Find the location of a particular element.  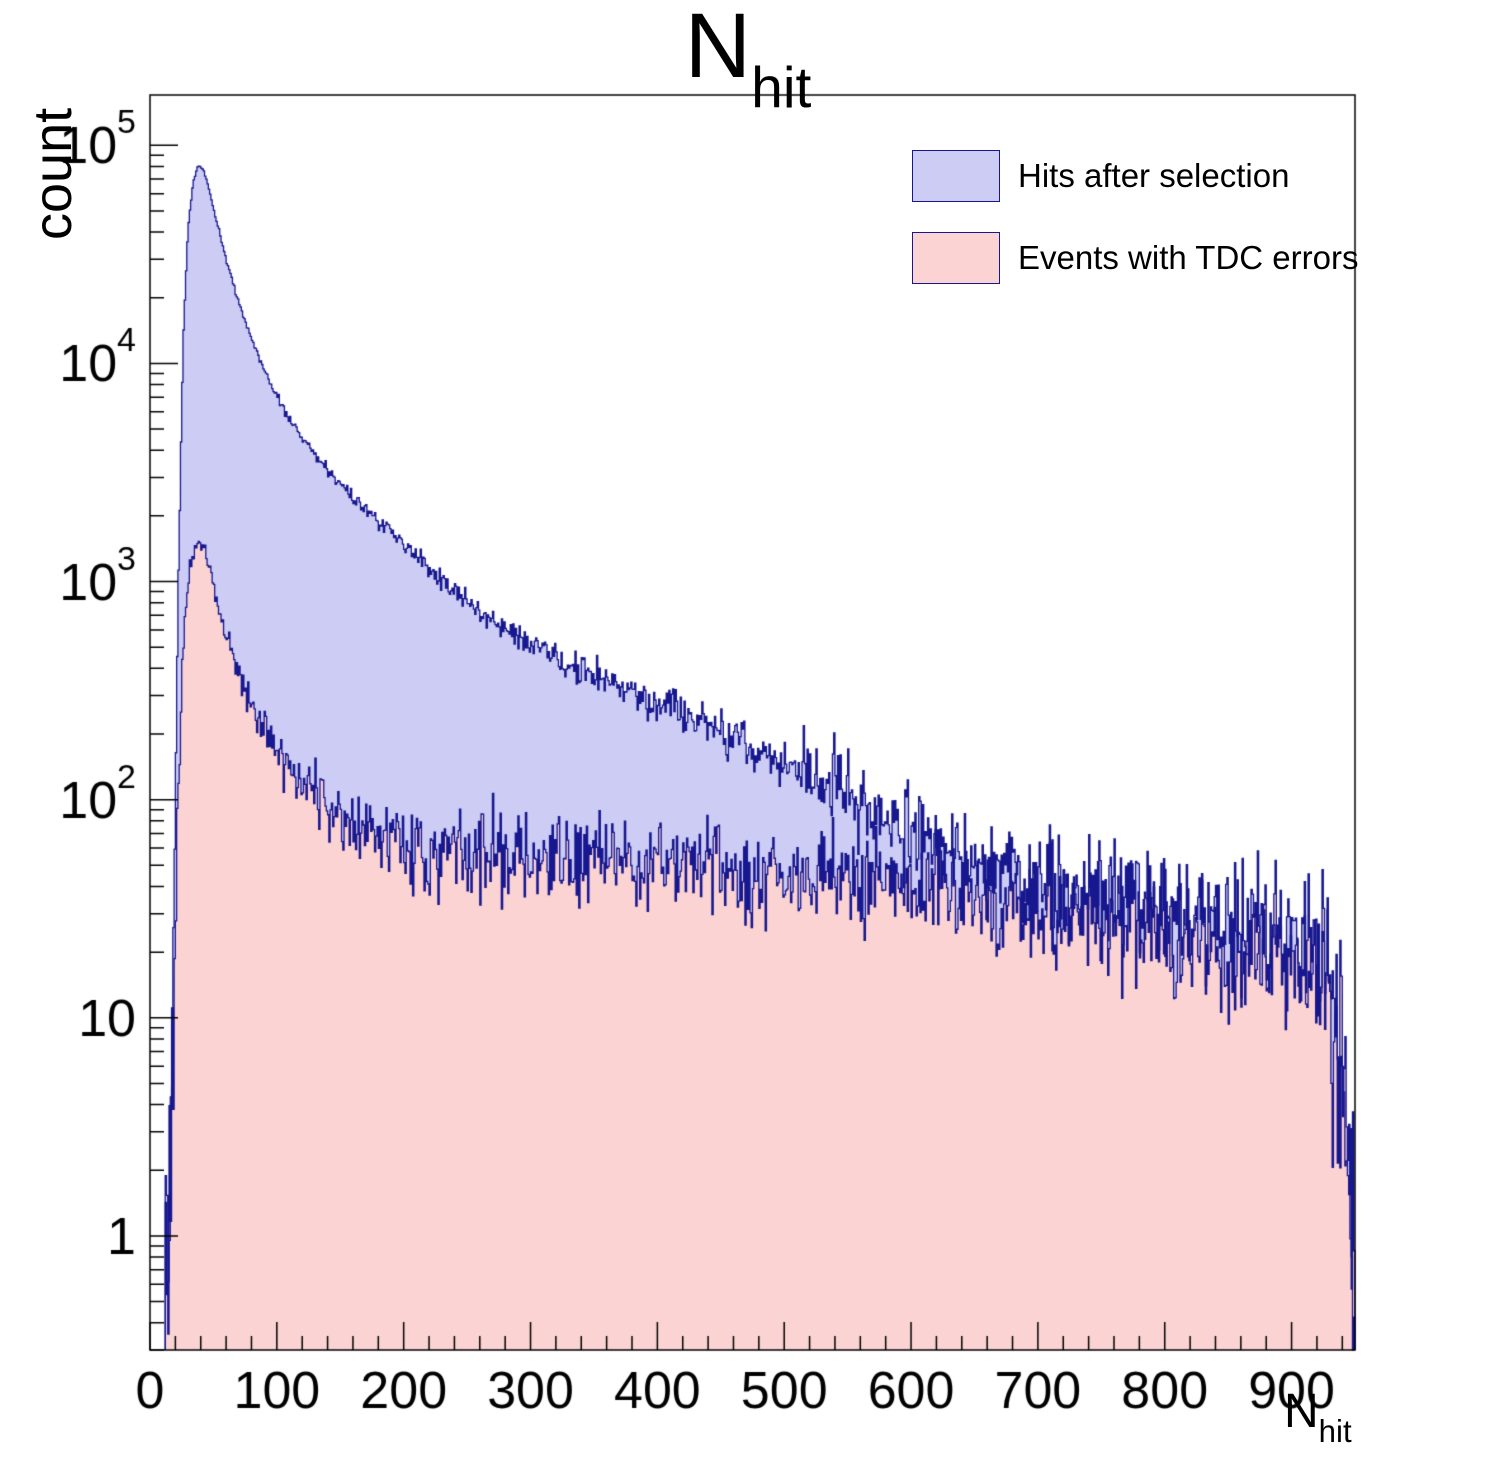

x-axis-label: Nhit is located at coordinates (1318, 1417).